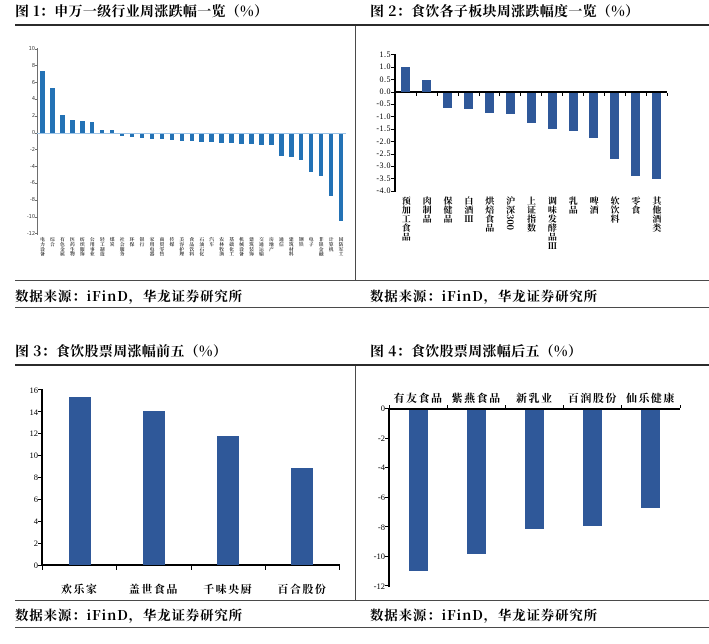 This screenshot has height=644, width=709. Describe the element at coordinates (72, 247) in the screenshot. I see `category-label: 医药生物` at that location.